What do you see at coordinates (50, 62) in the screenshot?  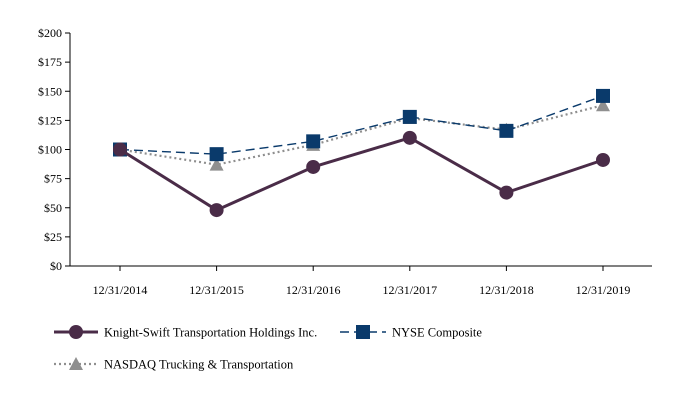 I see `y-tick-label: $175` at bounding box center [50, 62].